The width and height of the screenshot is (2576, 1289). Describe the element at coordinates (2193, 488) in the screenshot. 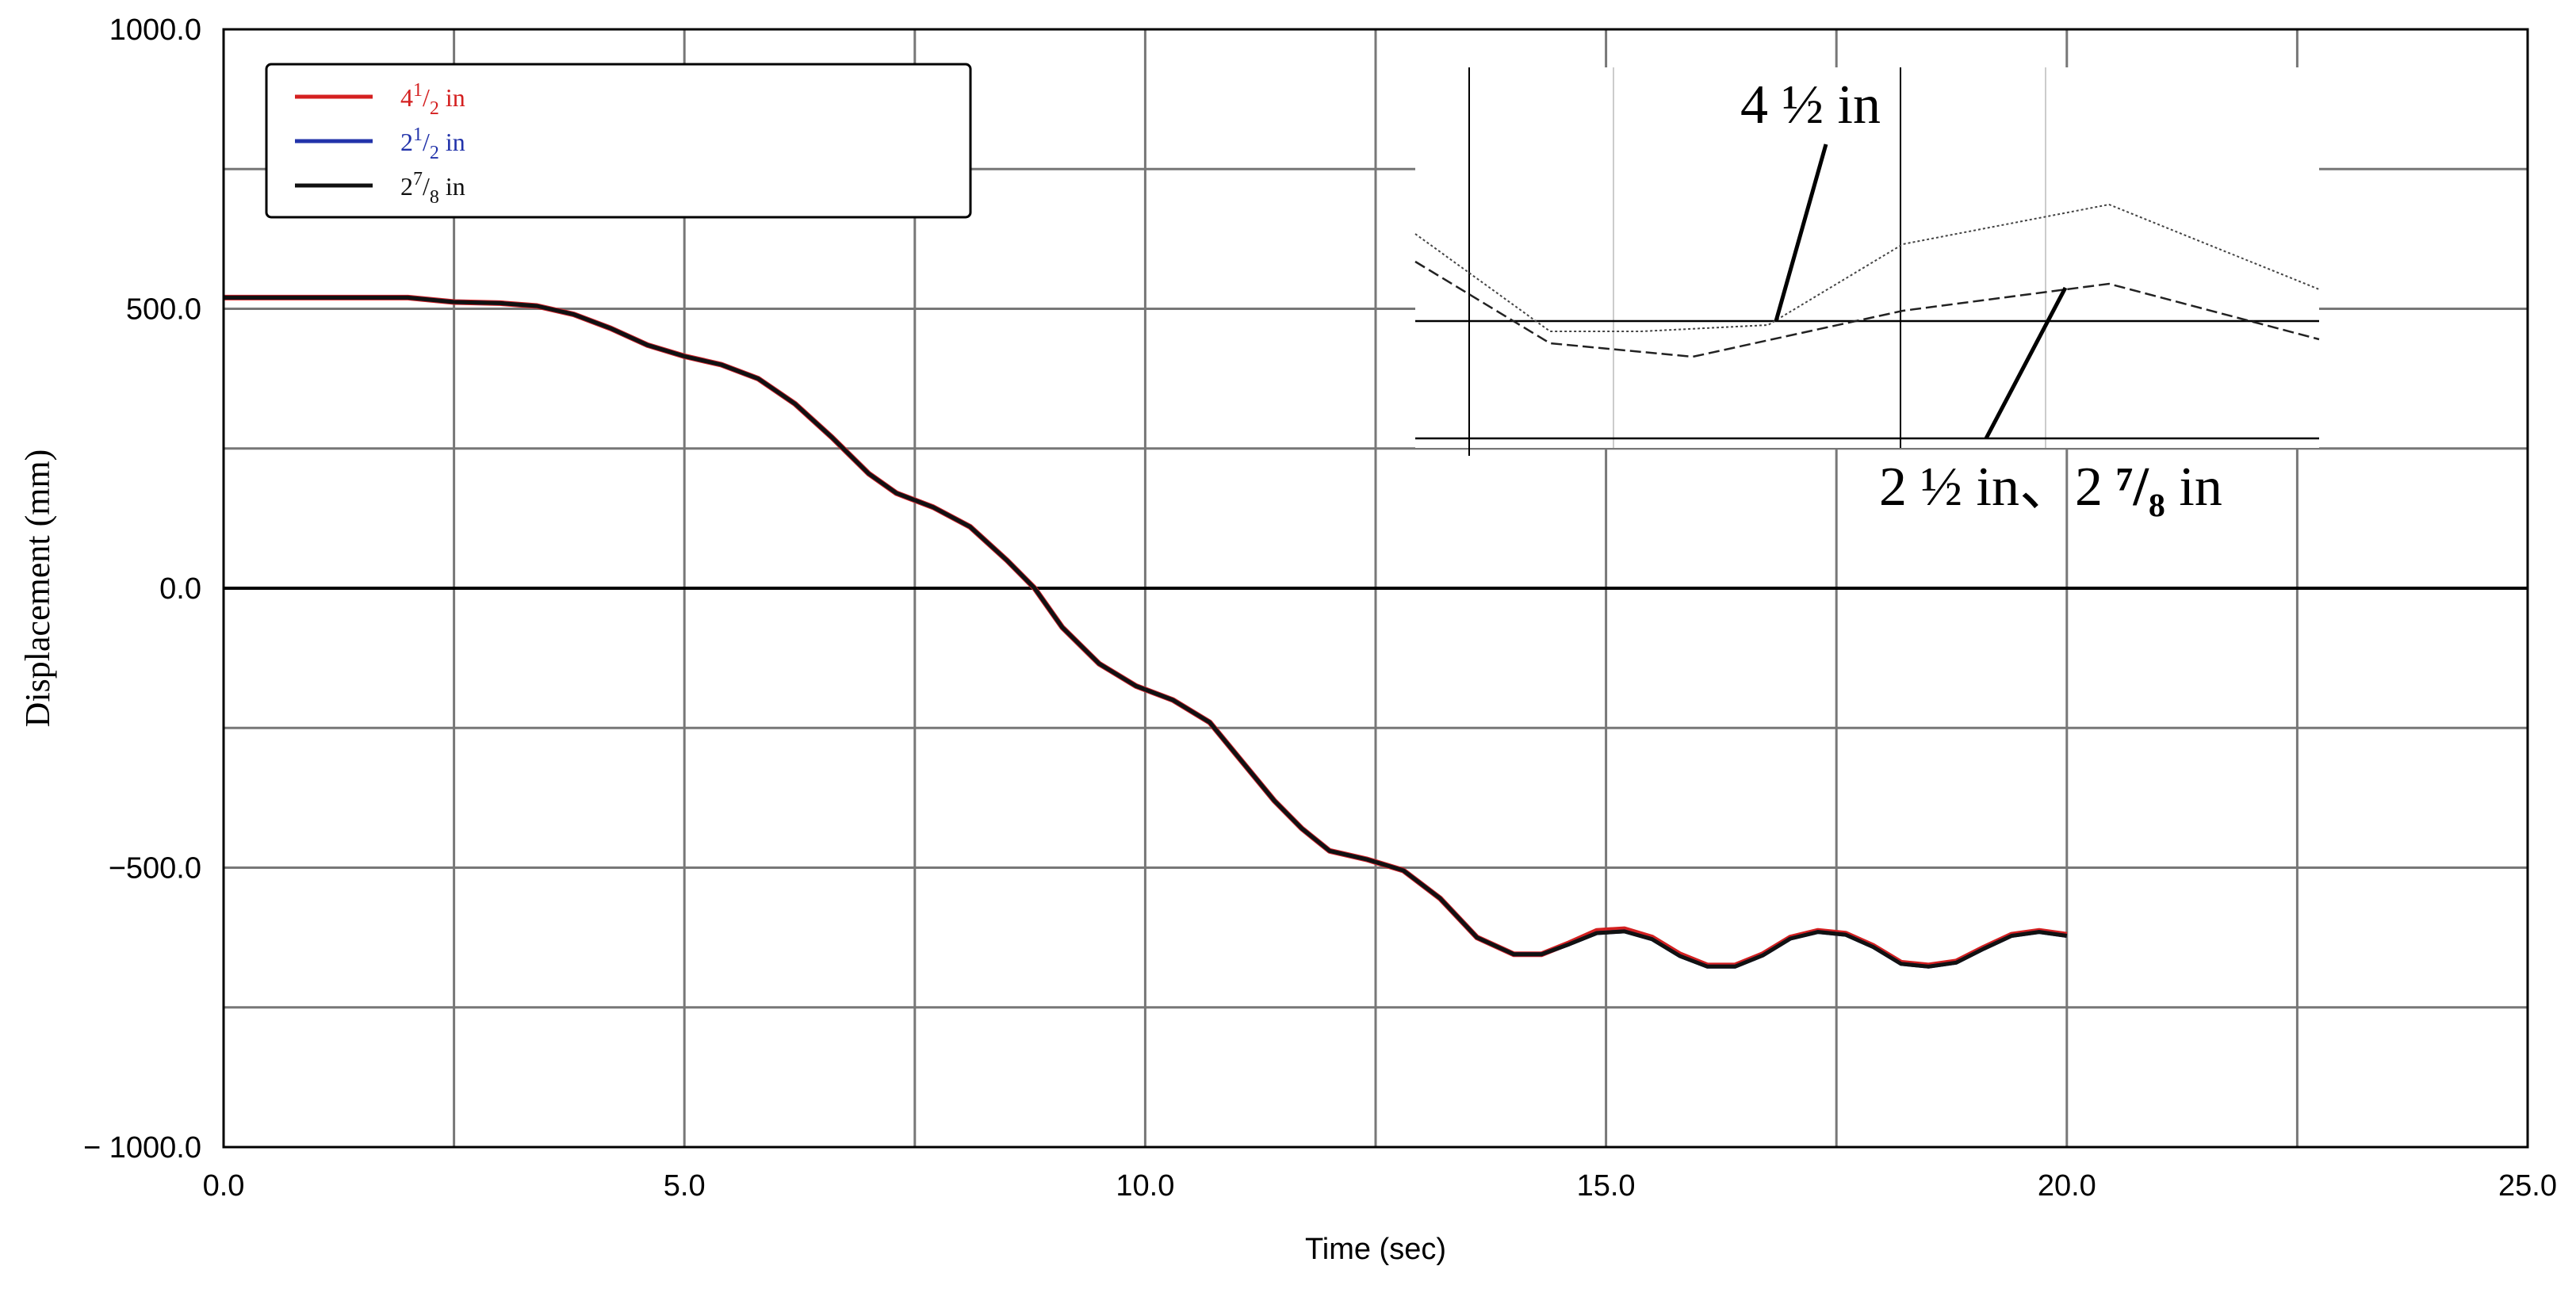

I see `inset-label-bottom-b-unit: in` at that location.